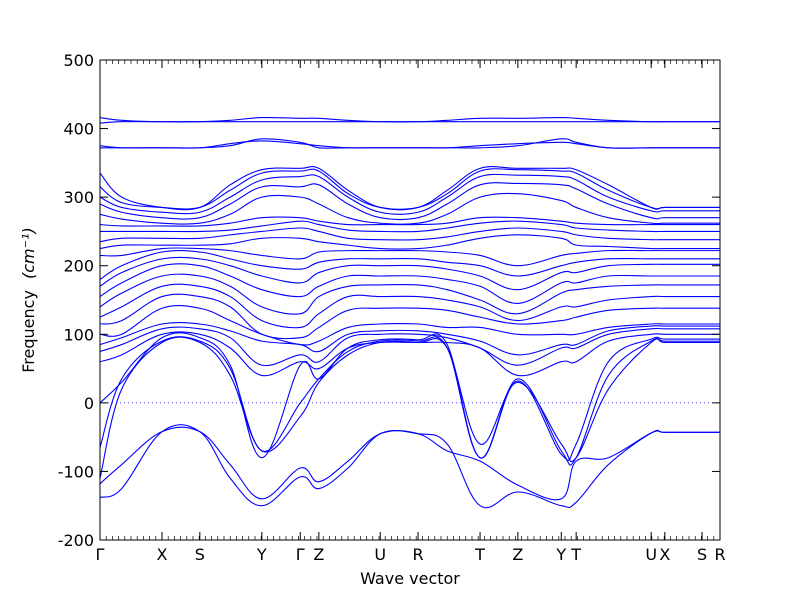 This screenshot has width=800, height=604. What do you see at coordinates (89, 403) in the screenshot?
I see `y-tick-label: 0` at bounding box center [89, 403].